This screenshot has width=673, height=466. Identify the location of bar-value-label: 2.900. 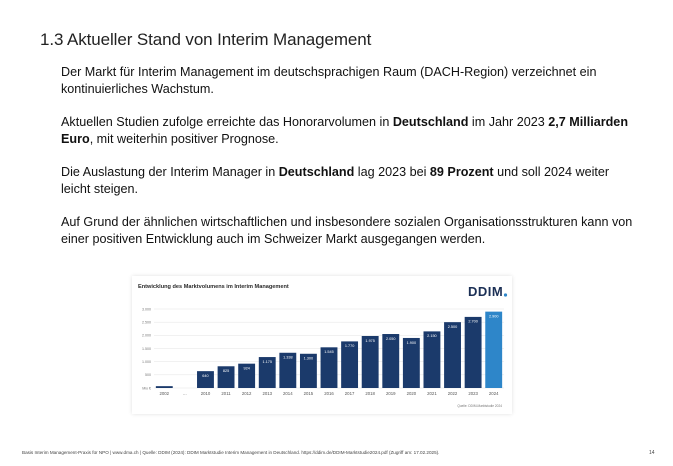
(494, 316).